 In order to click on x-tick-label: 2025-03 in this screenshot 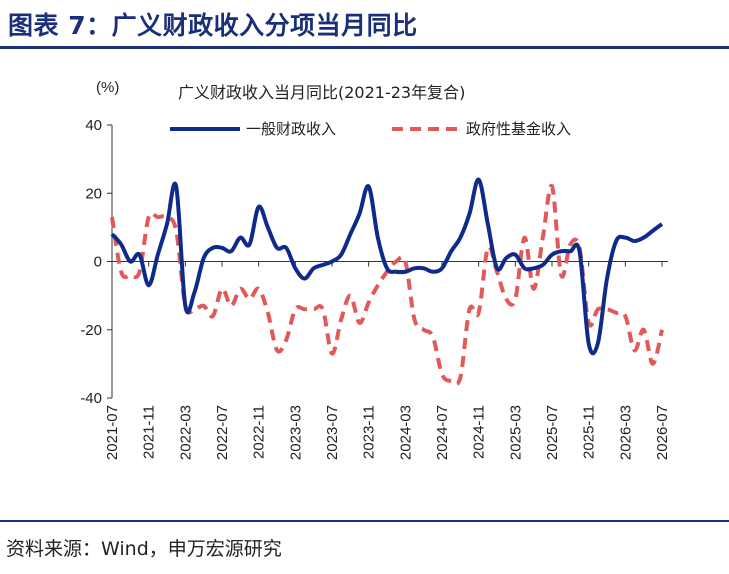, I will do `click(515, 432)`.